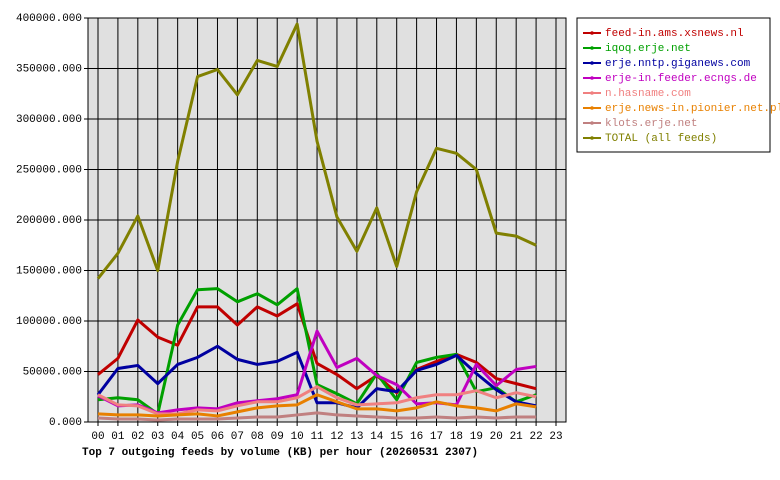  I want to click on y-tick-label: 50000.000, so click(52, 372).